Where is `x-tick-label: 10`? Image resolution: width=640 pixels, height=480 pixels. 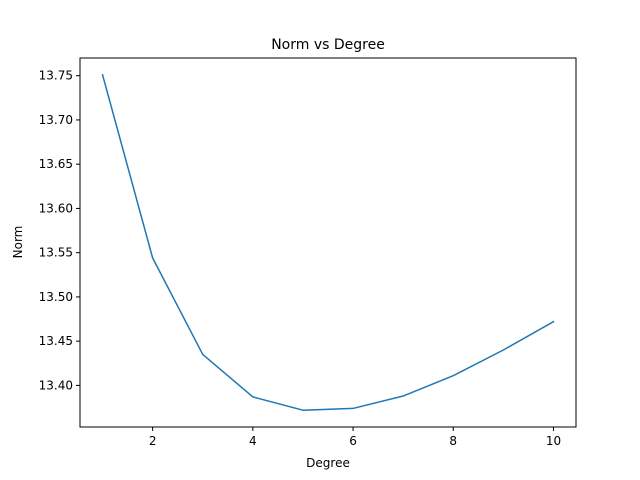 x-tick-label: 10 is located at coordinates (553, 441).